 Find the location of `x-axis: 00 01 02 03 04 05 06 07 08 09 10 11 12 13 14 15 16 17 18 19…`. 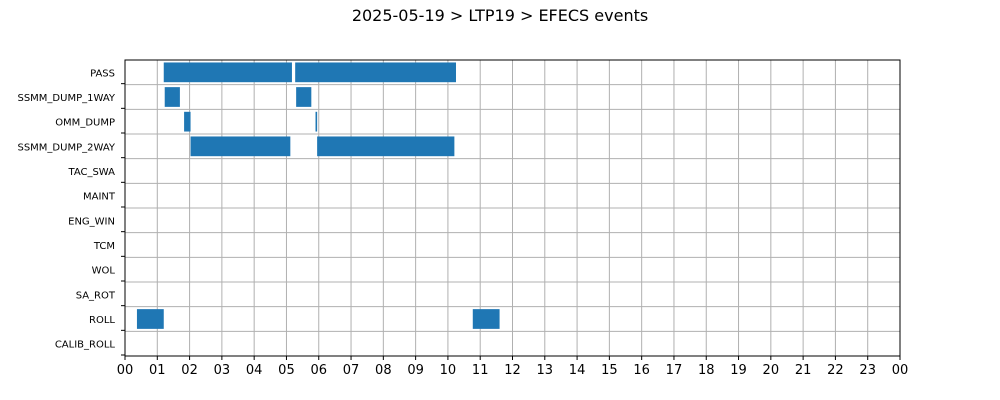

x-axis: 00 01 02 03 04 05 06 07 08 09 10 11 12 13 14 15 16 17 18 19… is located at coordinates (513, 367).